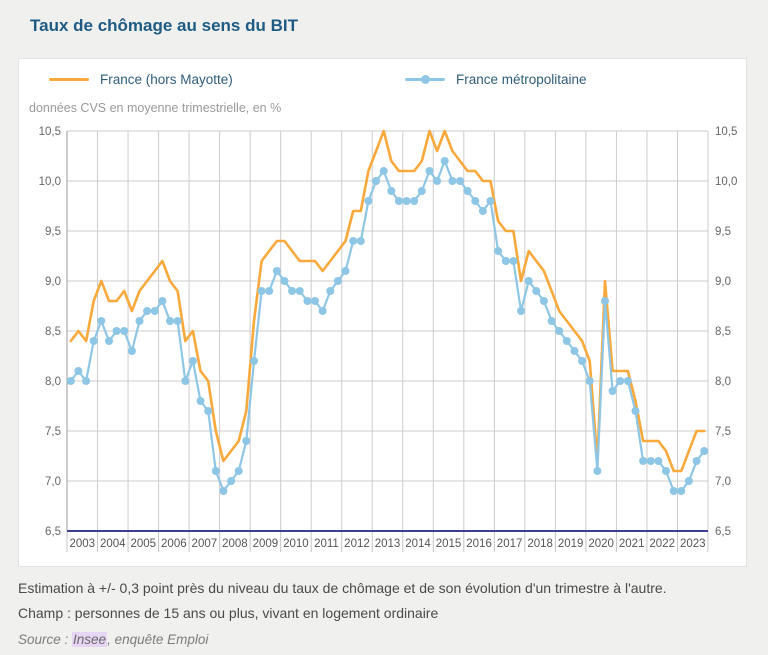 The width and height of the screenshot is (768, 655). Describe the element at coordinates (235, 544) in the screenshot. I see `svg-text: 2008` at that location.